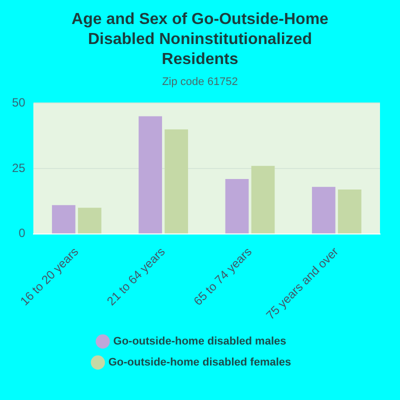  Describe the element at coordinates (19, 167) in the screenshot. I see `y-tick-label: 25` at that location.